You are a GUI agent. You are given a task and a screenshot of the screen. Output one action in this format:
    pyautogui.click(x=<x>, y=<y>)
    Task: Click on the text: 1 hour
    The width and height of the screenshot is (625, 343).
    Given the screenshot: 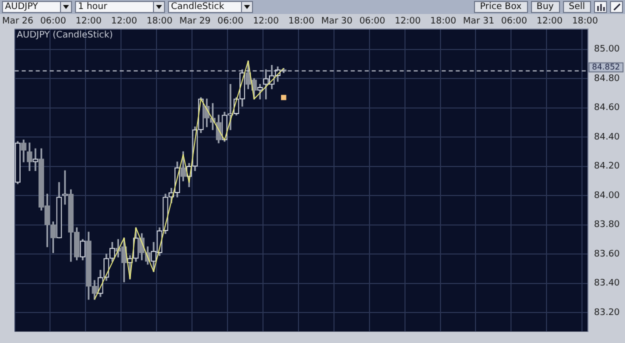 What is the action you would take?
    pyautogui.click(x=93, y=7)
    